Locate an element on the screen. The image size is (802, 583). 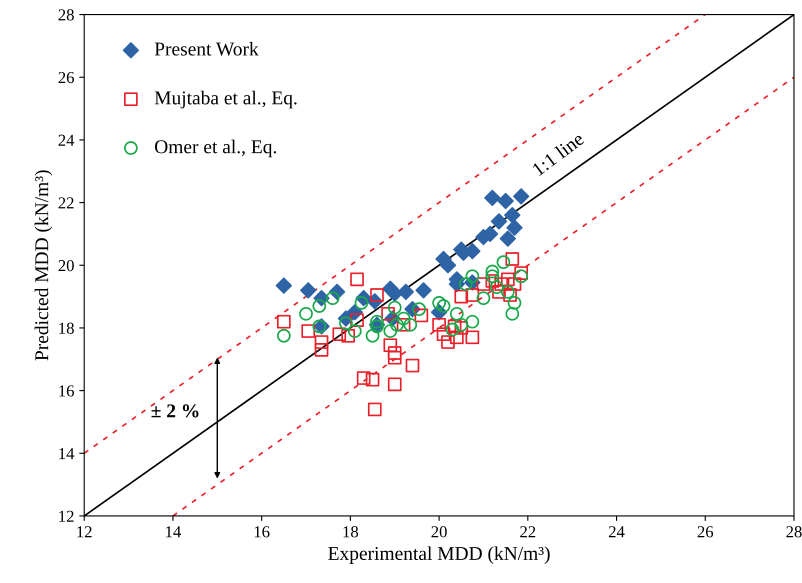
x-tick-label: 28 is located at coordinates (794, 532).